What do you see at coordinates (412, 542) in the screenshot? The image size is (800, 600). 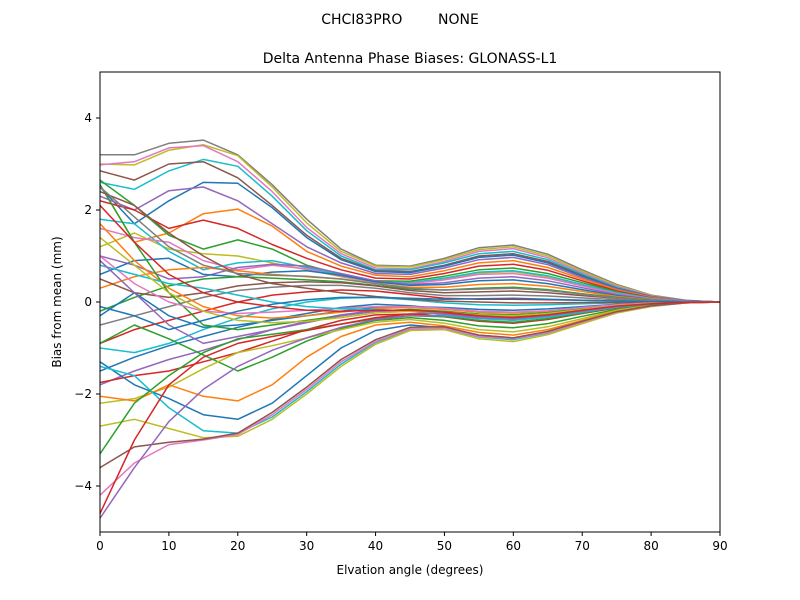 I see `x-axis: 0 10 20 30 40 50 60 70 80 90` at bounding box center [412, 542].